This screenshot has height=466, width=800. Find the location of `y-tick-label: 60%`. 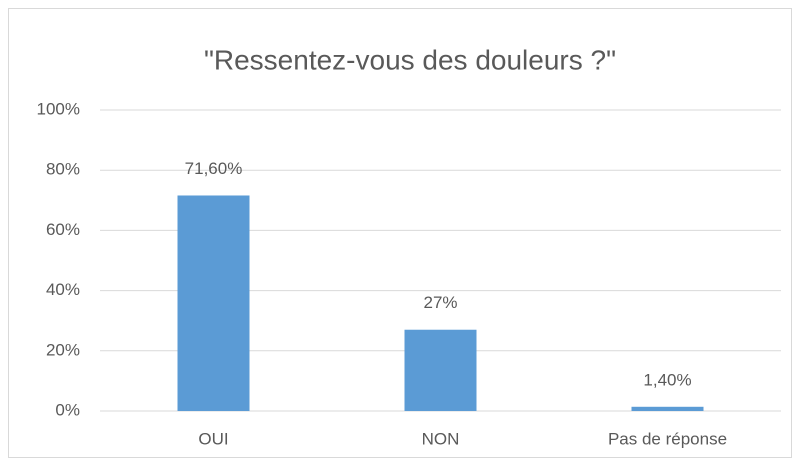

y-tick-label: 60% is located at coordinates (63, 229).